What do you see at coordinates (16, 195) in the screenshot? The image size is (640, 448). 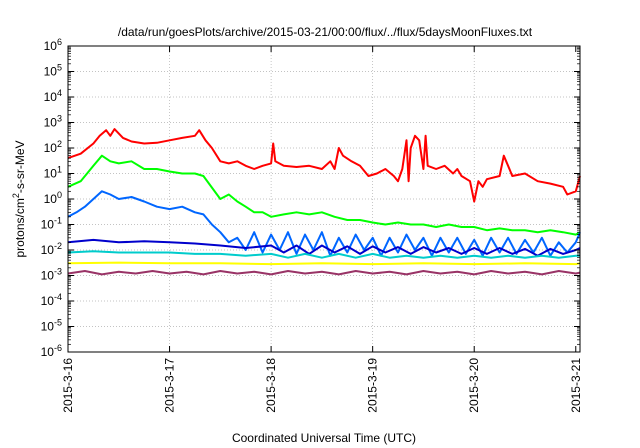 I see `y-axis-label-sup: 2` at bounding box center [16, 195].